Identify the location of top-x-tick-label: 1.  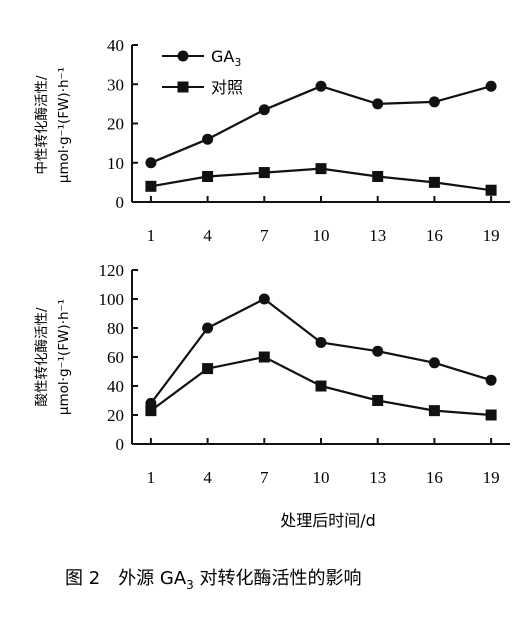
(151, 235).